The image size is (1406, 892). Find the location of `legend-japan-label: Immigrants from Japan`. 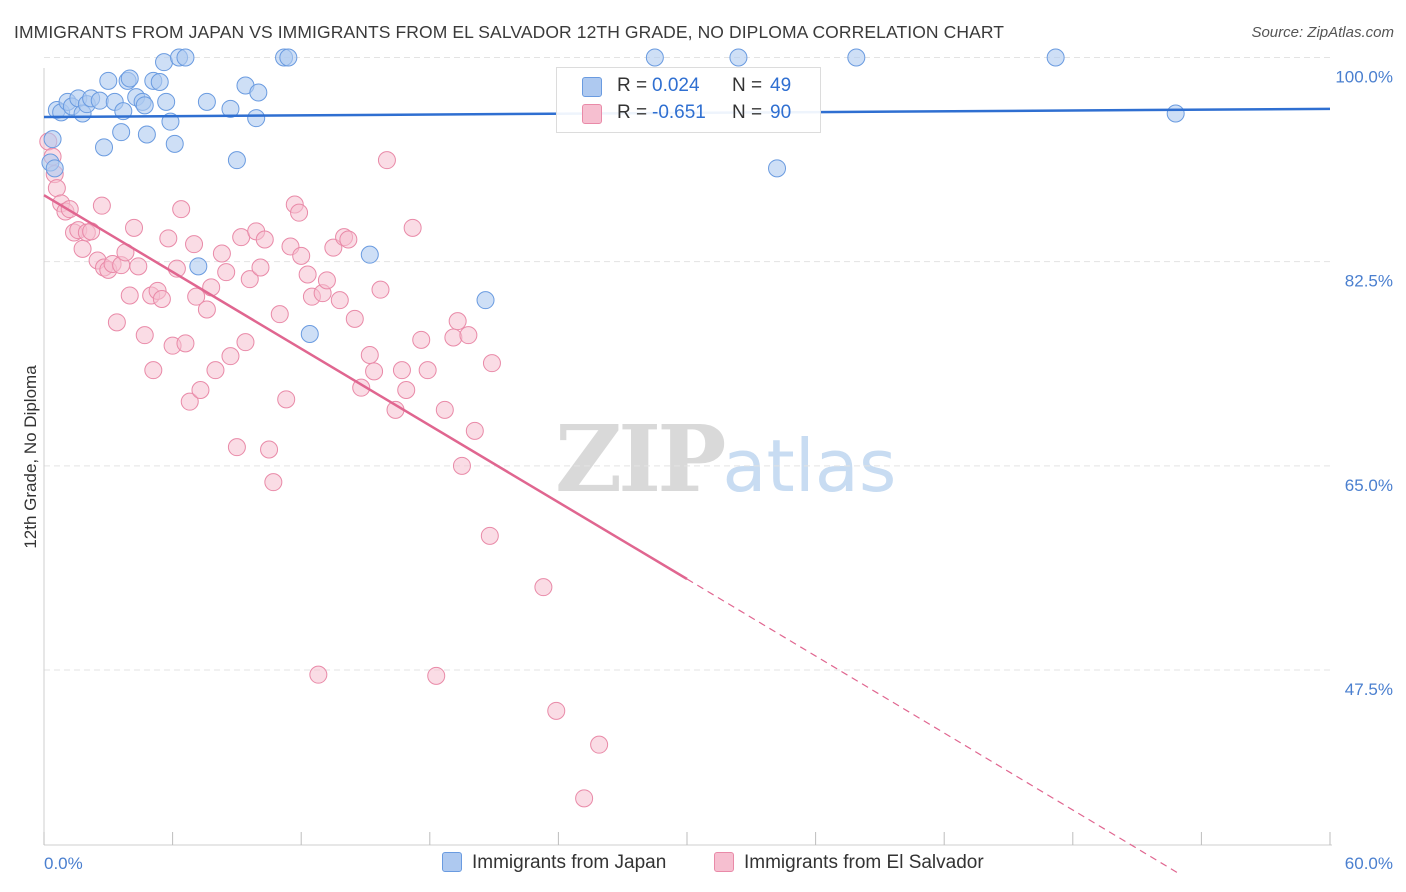

legend-japan-label: Immigrants from Japan is located at coordinates (569, 862).